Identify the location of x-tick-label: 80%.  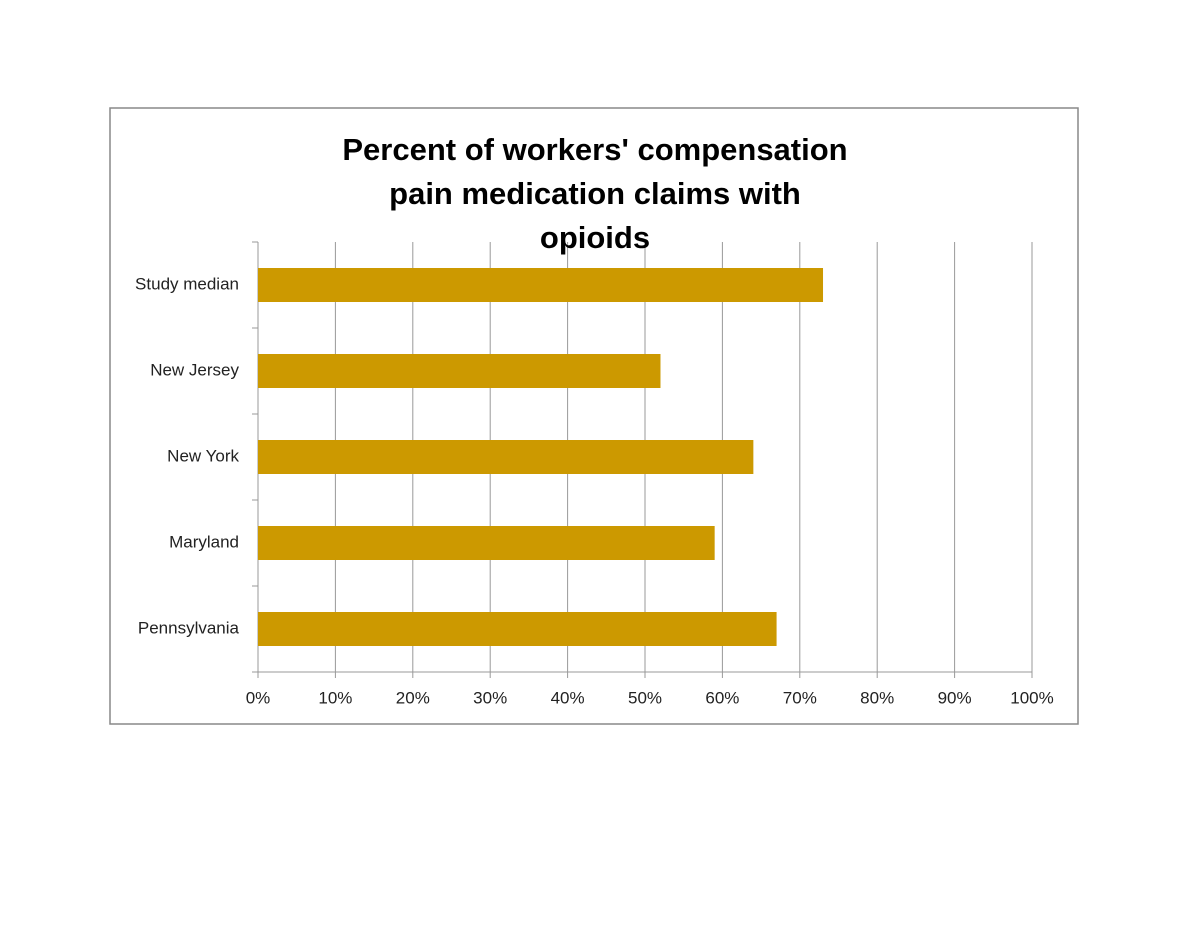
(877, 697).